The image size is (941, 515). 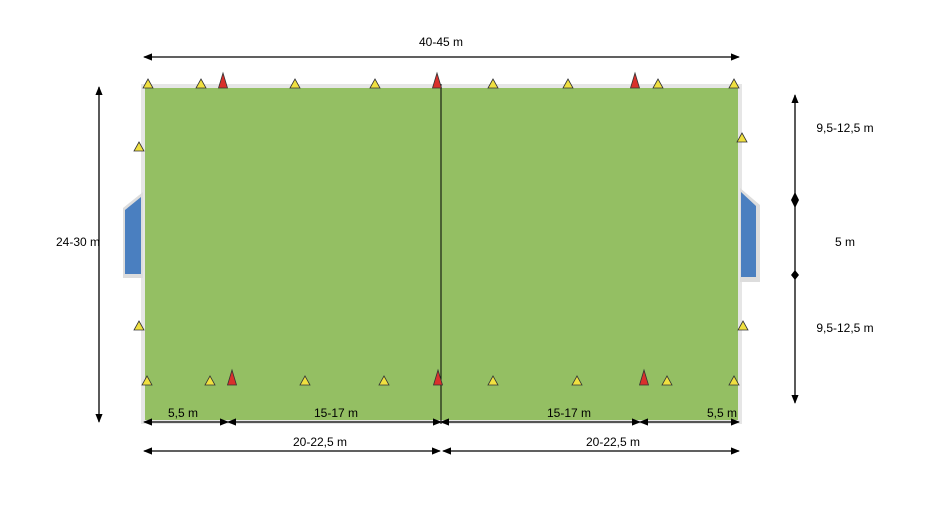 What do you see at coordinates (78, 242) in the screenshot?
I see `dimension-label: 24-30 m` at bounding box center [78, 242].